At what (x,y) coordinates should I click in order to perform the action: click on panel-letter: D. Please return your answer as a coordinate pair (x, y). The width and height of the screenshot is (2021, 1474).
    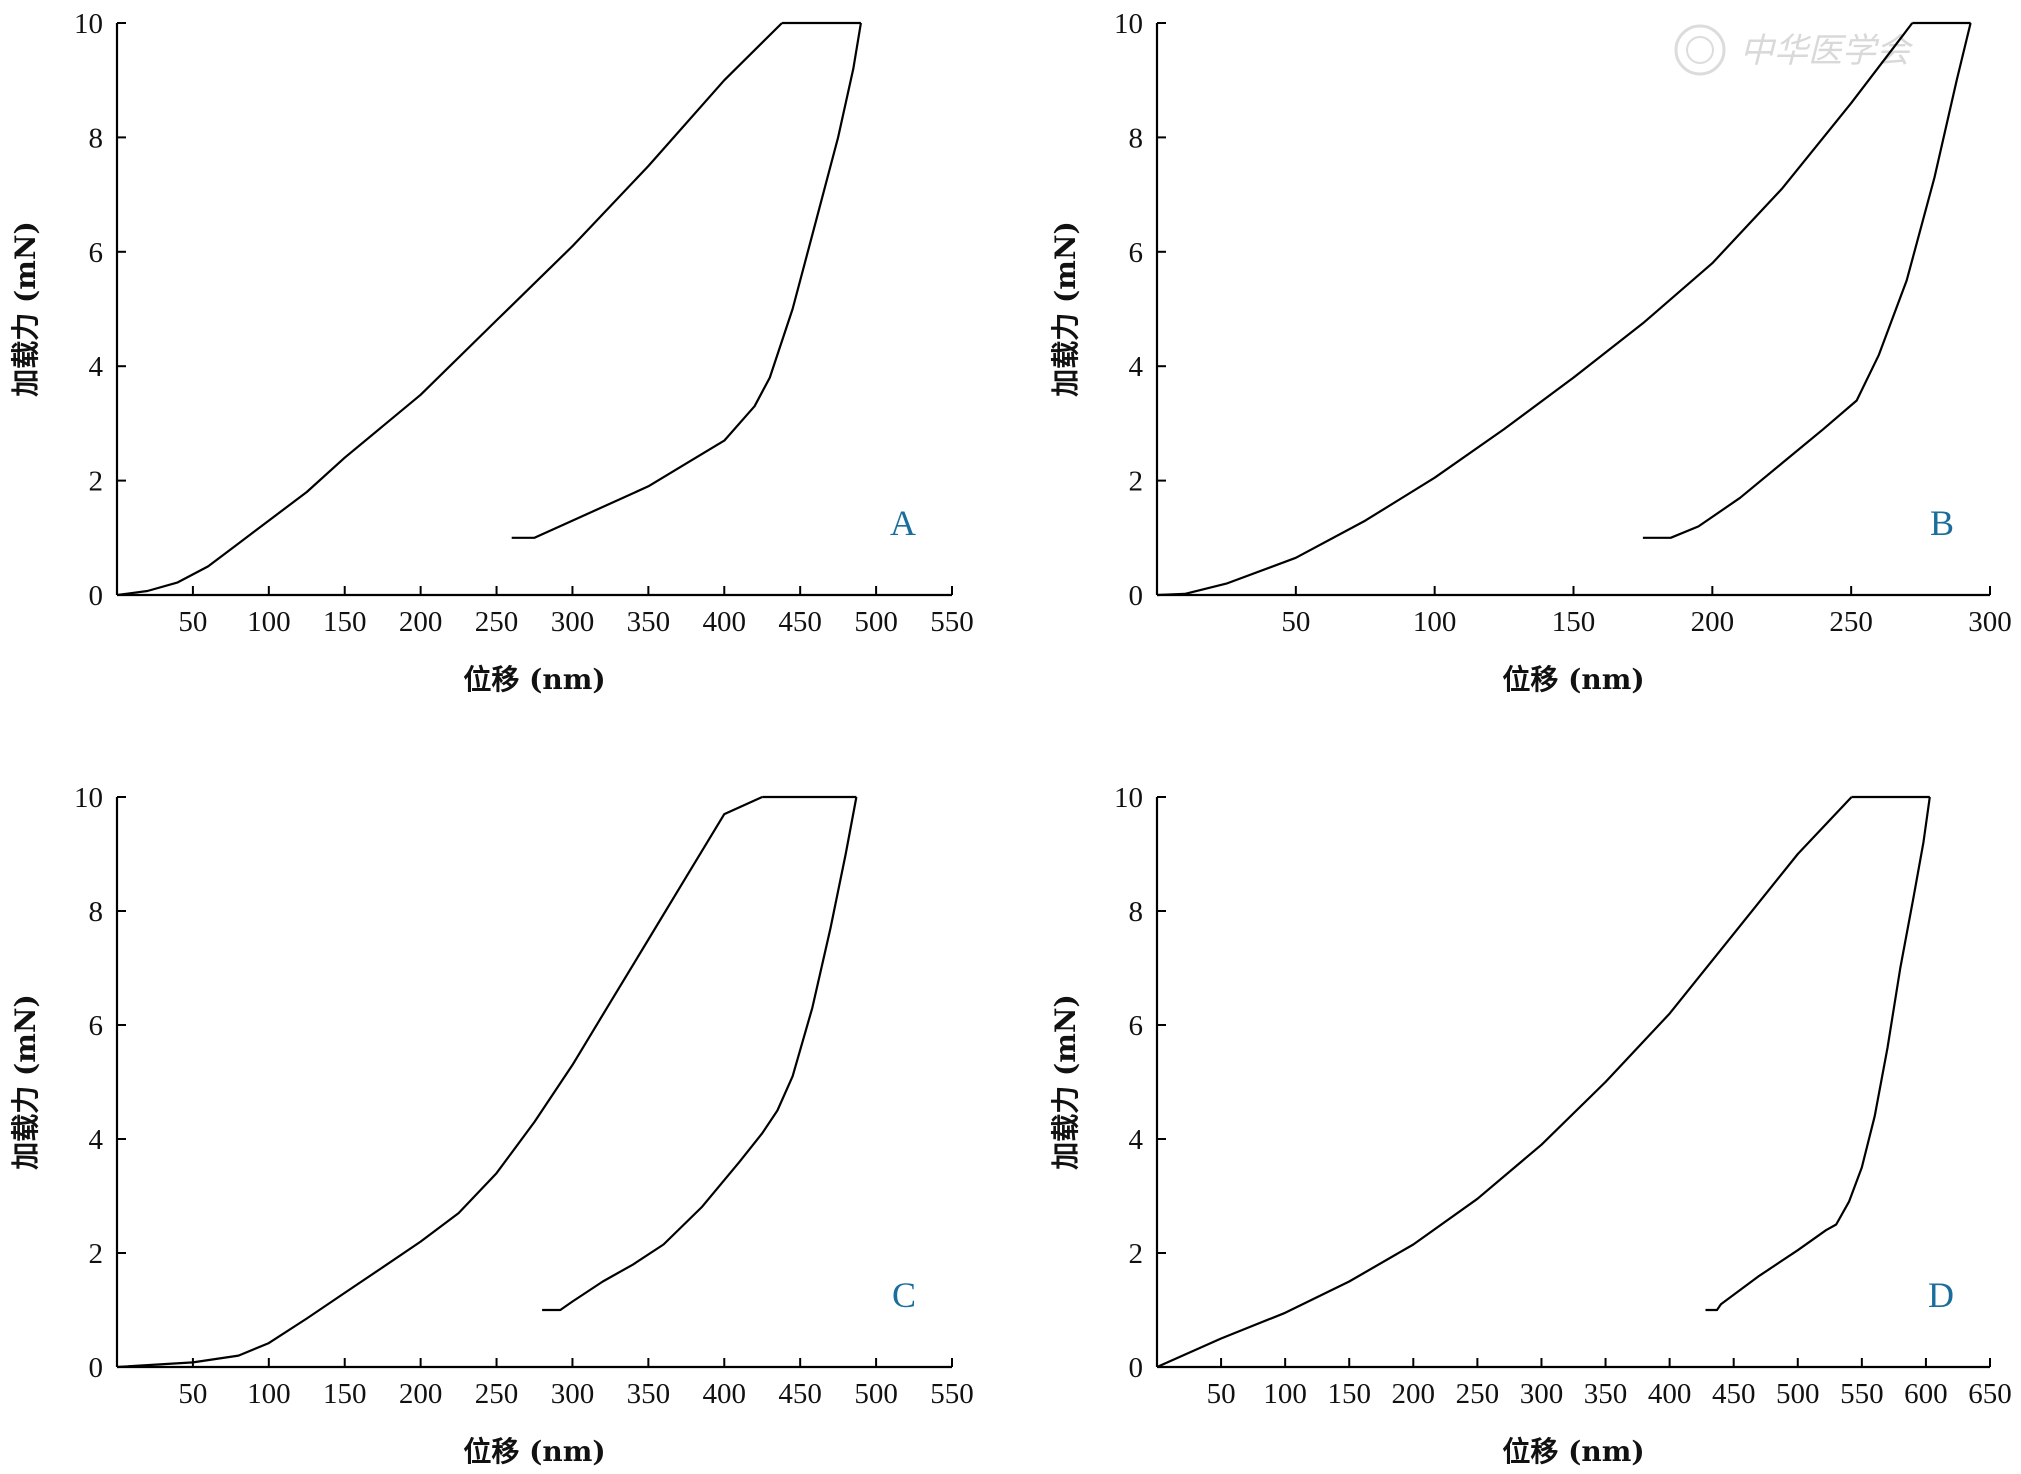
    Looking at the image, I should click on (1941, 1295).